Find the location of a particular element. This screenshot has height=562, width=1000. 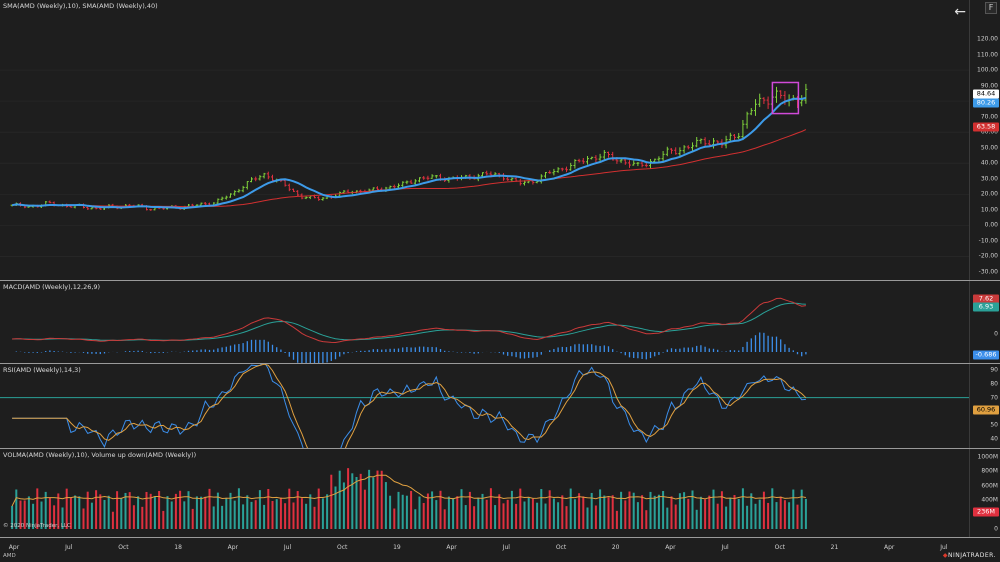

price-tick-label: 70.00 is located at coordinates (989, 117).